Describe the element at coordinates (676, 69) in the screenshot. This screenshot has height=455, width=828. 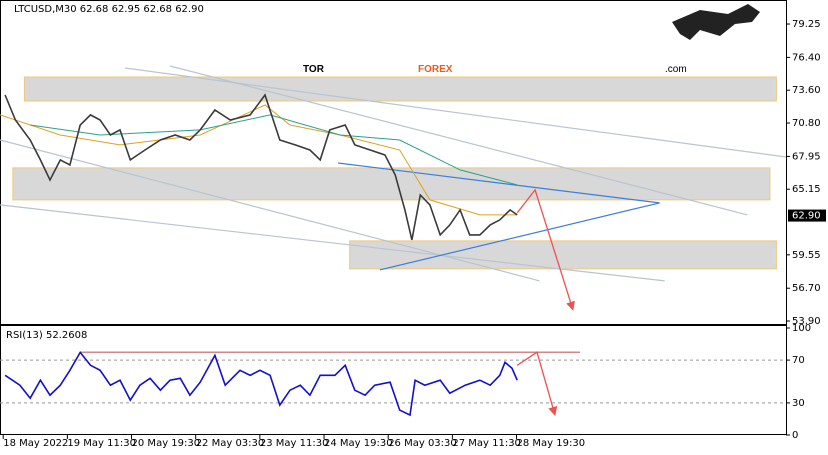
I see `logo-com: .com` at that location.